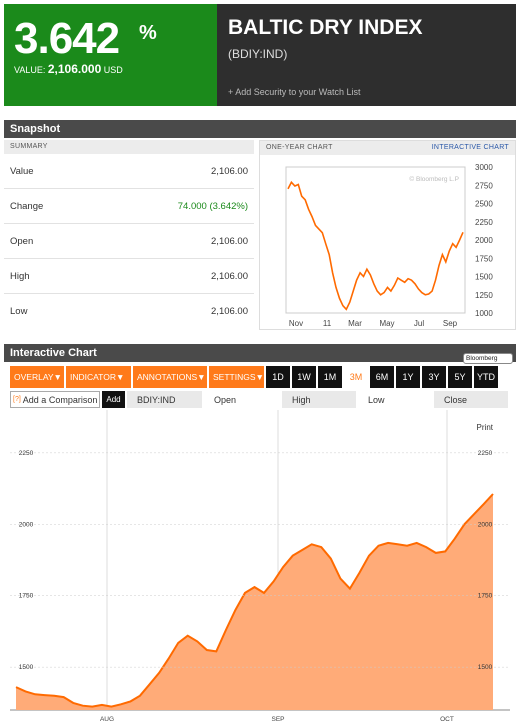 This screenshot has width=520, height=726. Describe the element at coordinates (296, 323) in the screenshot. I see `x-tick-label: Nov` at that location.